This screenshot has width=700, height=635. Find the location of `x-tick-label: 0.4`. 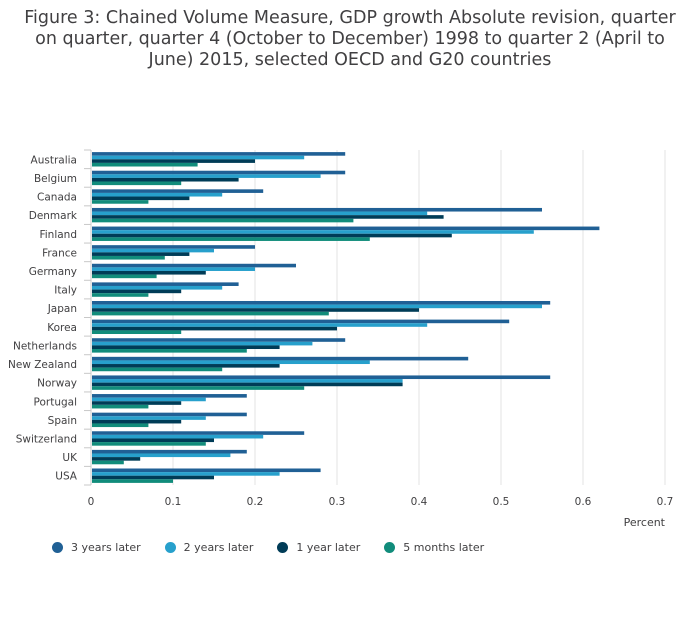

x-tick-label: 0.4 is located at coordinates (419, 502).